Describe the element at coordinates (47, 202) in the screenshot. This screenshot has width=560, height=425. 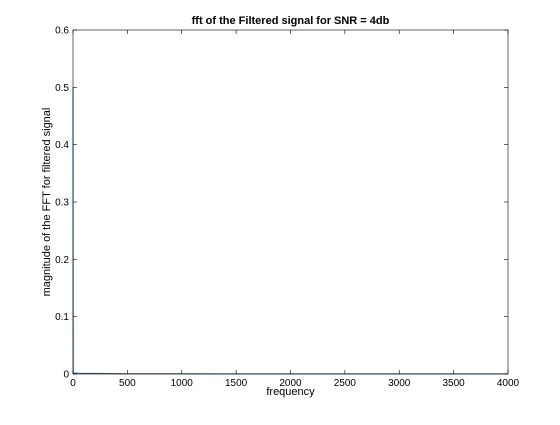
I see `y-axis-label: magnitude of the FFT for filtered signal` at that location.